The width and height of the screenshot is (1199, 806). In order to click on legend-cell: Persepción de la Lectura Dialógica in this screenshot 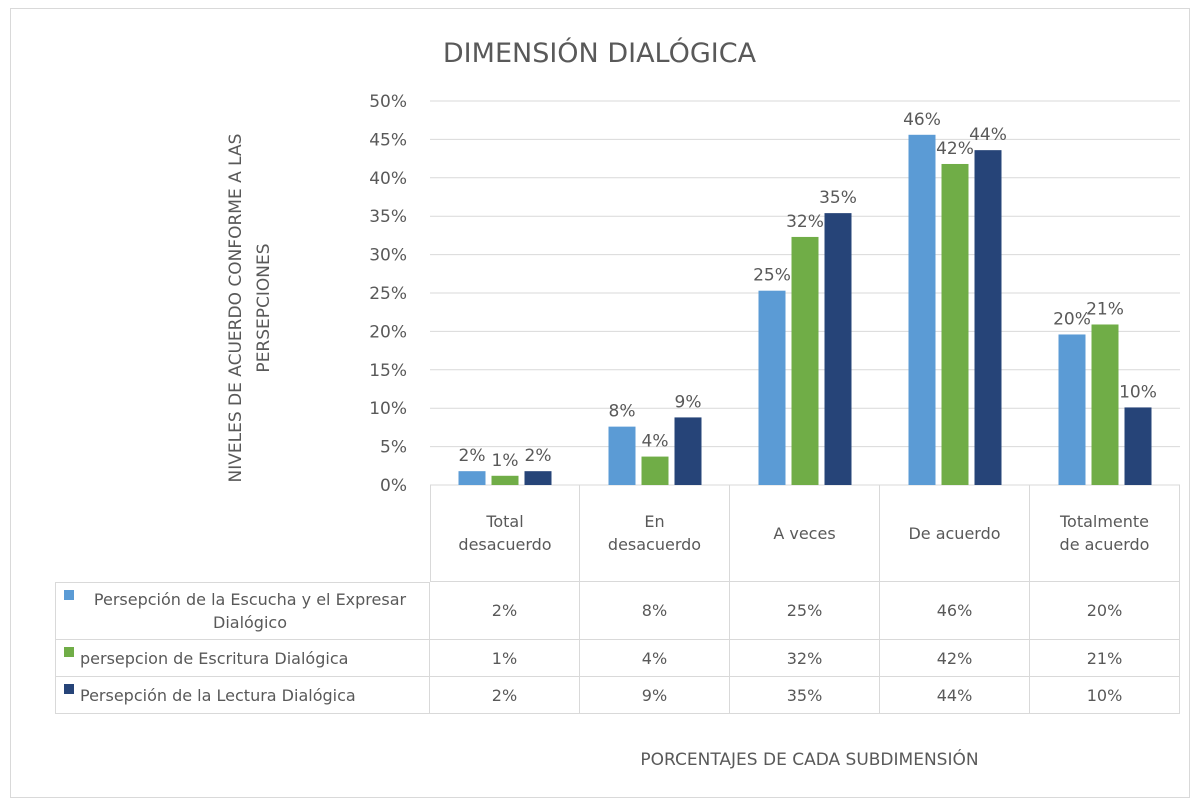, I will do `click(242, 695)`.